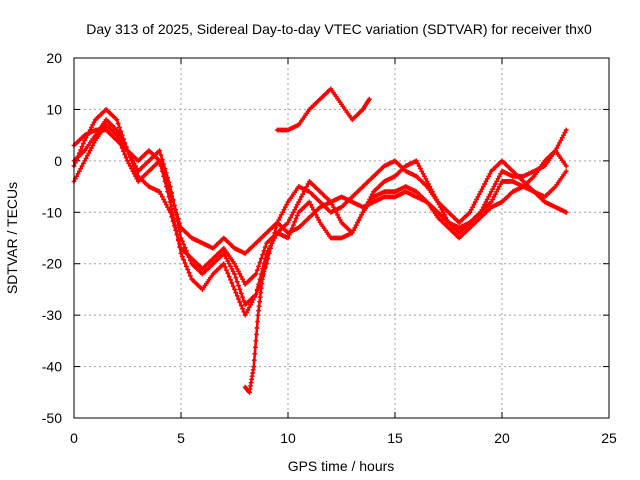  Describe the element at coordinates (341, 466) in the screenshot. I see `x-axis-label: GPS time / hours` at that location.